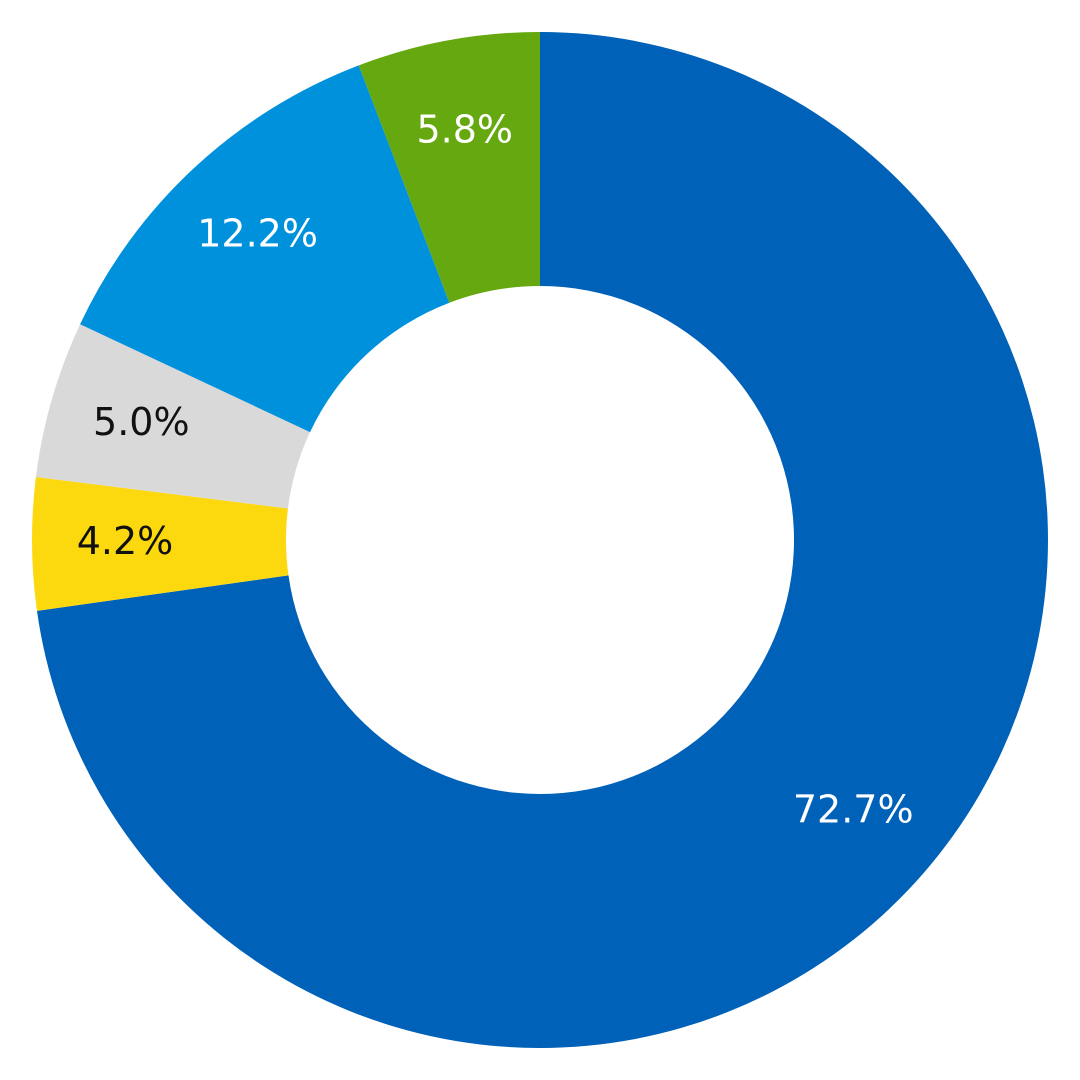 This screenshot has width=1080, height=1080. Describe the element at coordinates (853, 810) in the screenshot. I see `value-label: 72.7%` at that location.